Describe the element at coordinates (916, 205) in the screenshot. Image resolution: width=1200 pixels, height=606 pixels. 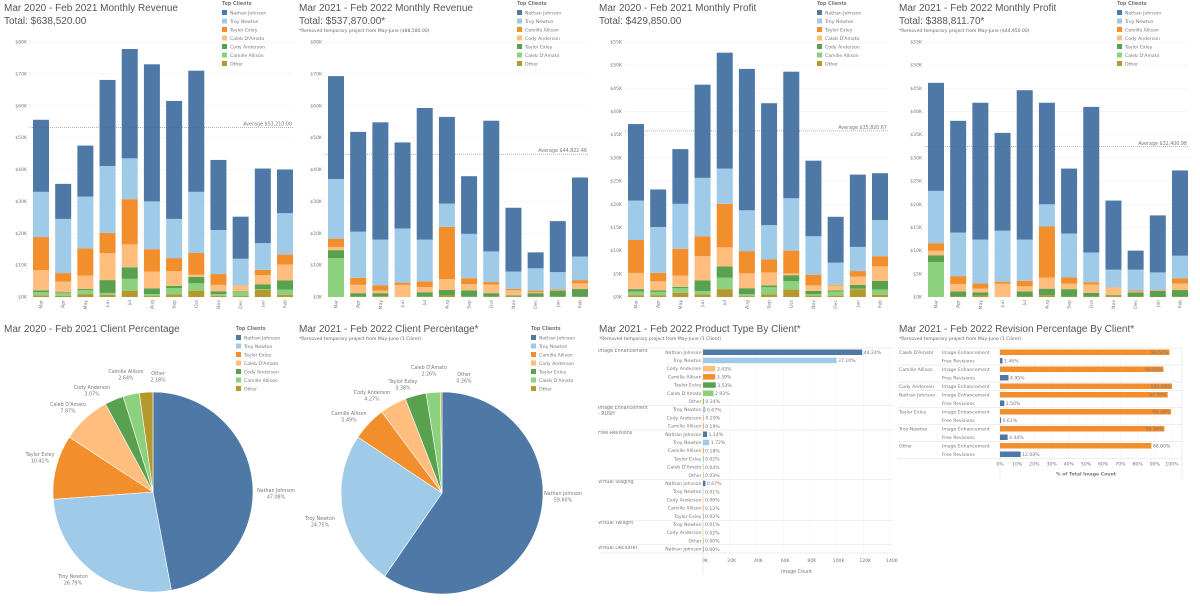
I see `y-tick-label: $20K` at that location.